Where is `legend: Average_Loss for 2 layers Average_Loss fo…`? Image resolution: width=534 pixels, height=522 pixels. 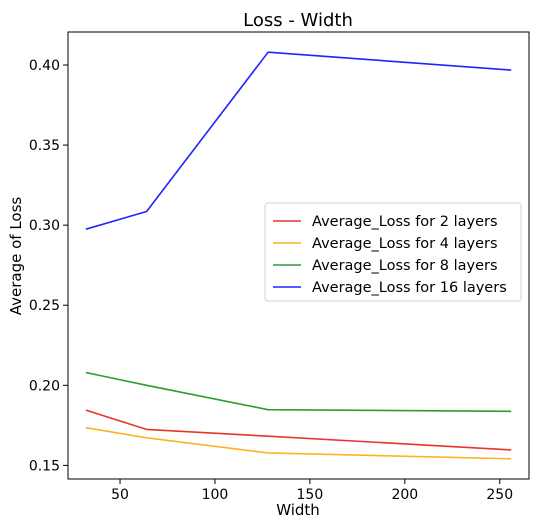
legend: Average_Loss for 2 layers Average_Loss fo… is located at coordinates (393, 252).